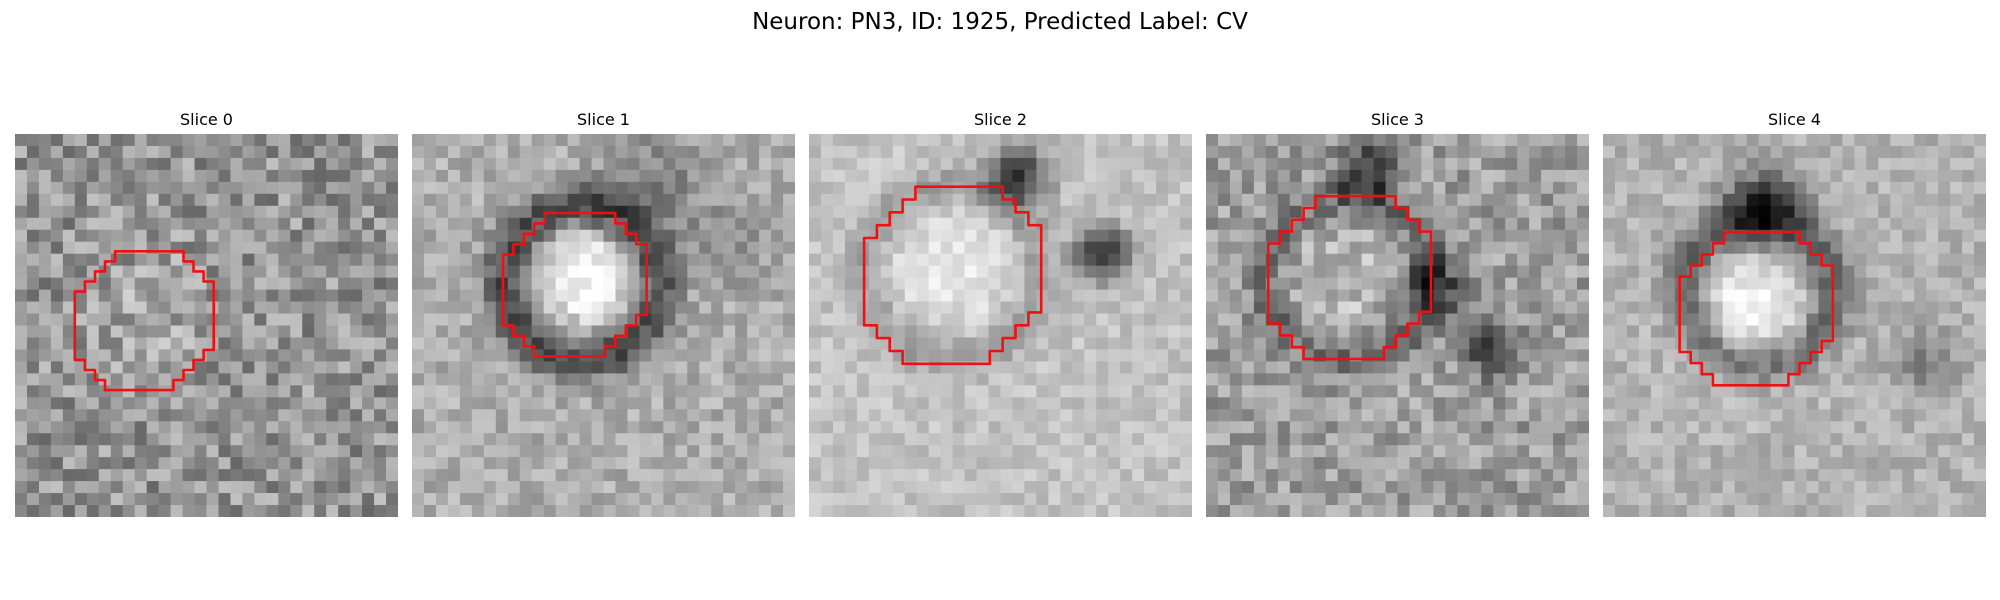 The height and width of the screenshot is (600, 2000). What do you see at coordinates (952, 275) in the screenshot?
I see `slice-2-contour` at bounding box center [952, 275].